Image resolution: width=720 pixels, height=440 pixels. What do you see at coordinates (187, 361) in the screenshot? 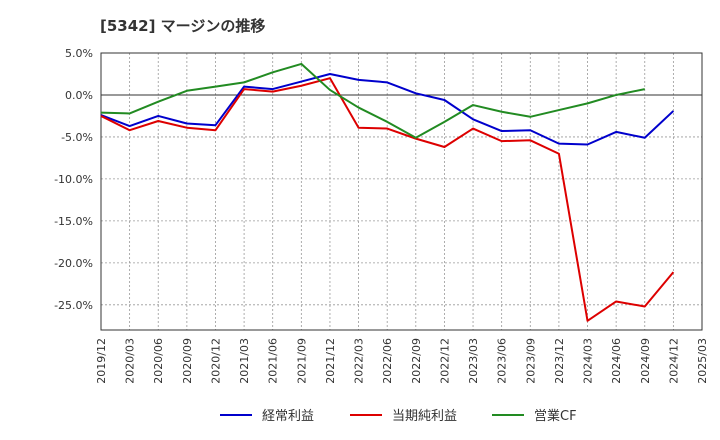
I see `x-tick-label: 2020/09` at bounding box center [187, 361].